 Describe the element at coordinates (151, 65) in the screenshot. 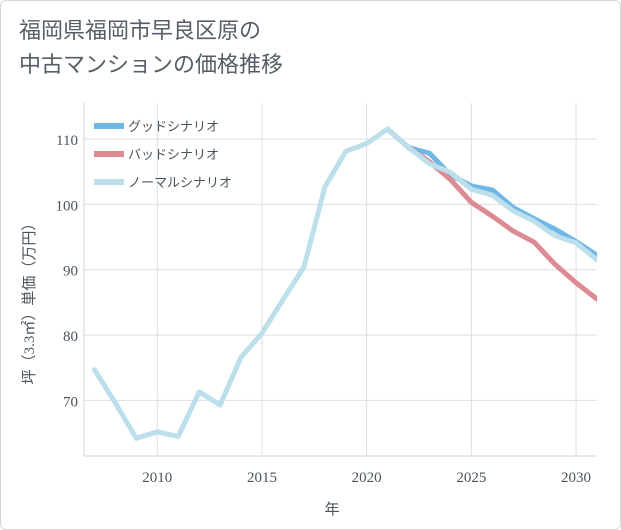

I see `chart-title-line-2: 中古マンションの価格推移` at that location.